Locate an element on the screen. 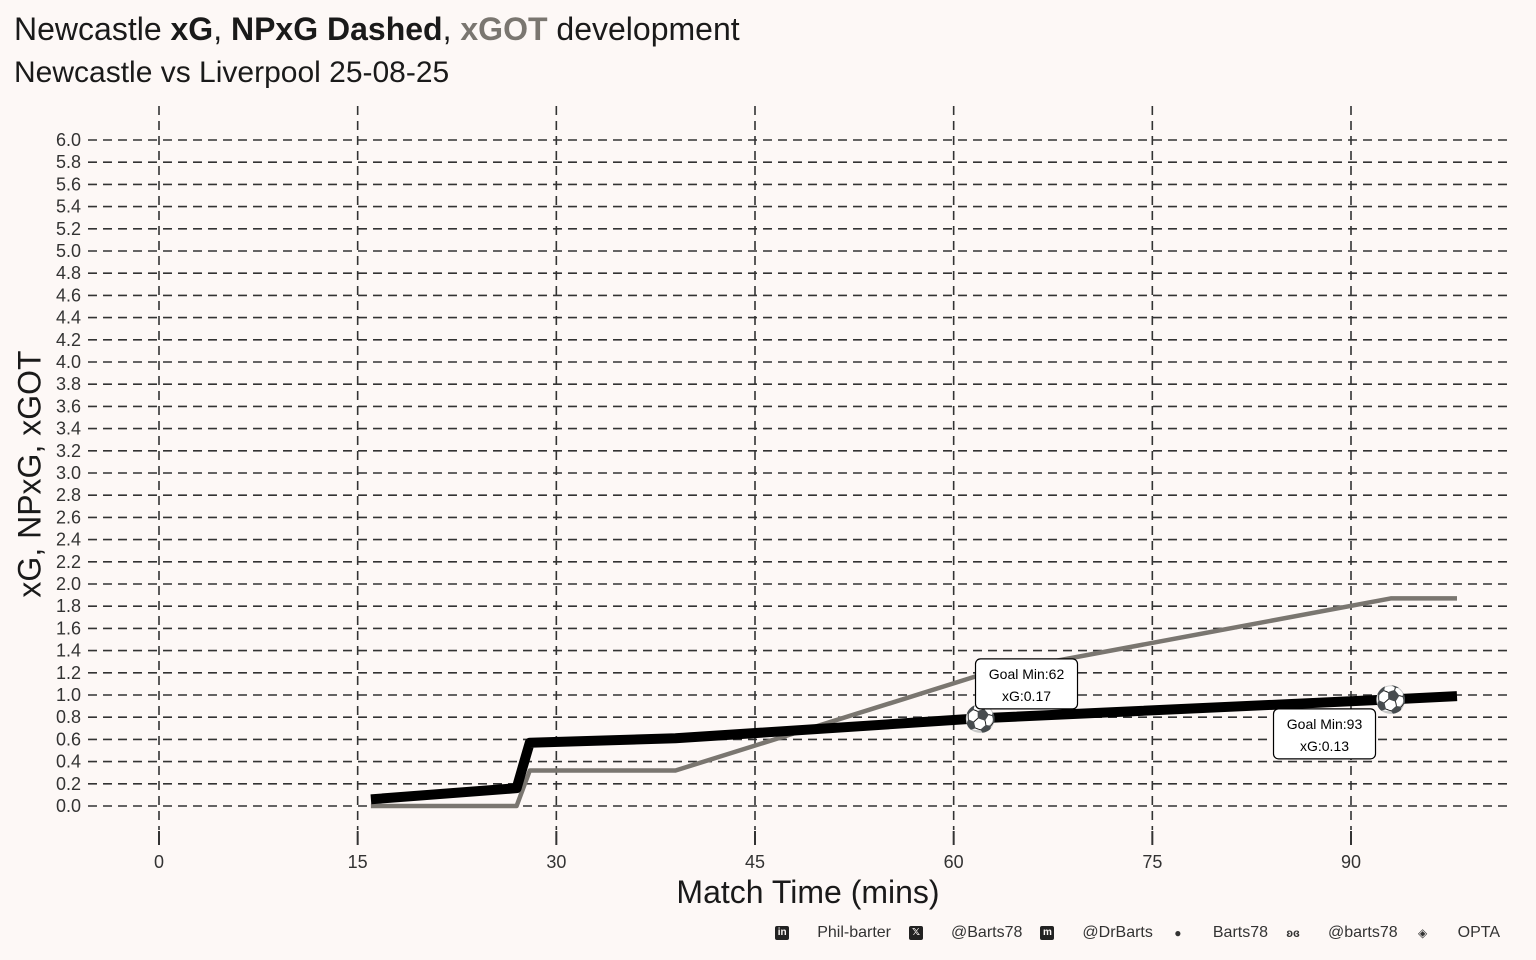  linkedin-icon: in is located at coordinates (782, 933).